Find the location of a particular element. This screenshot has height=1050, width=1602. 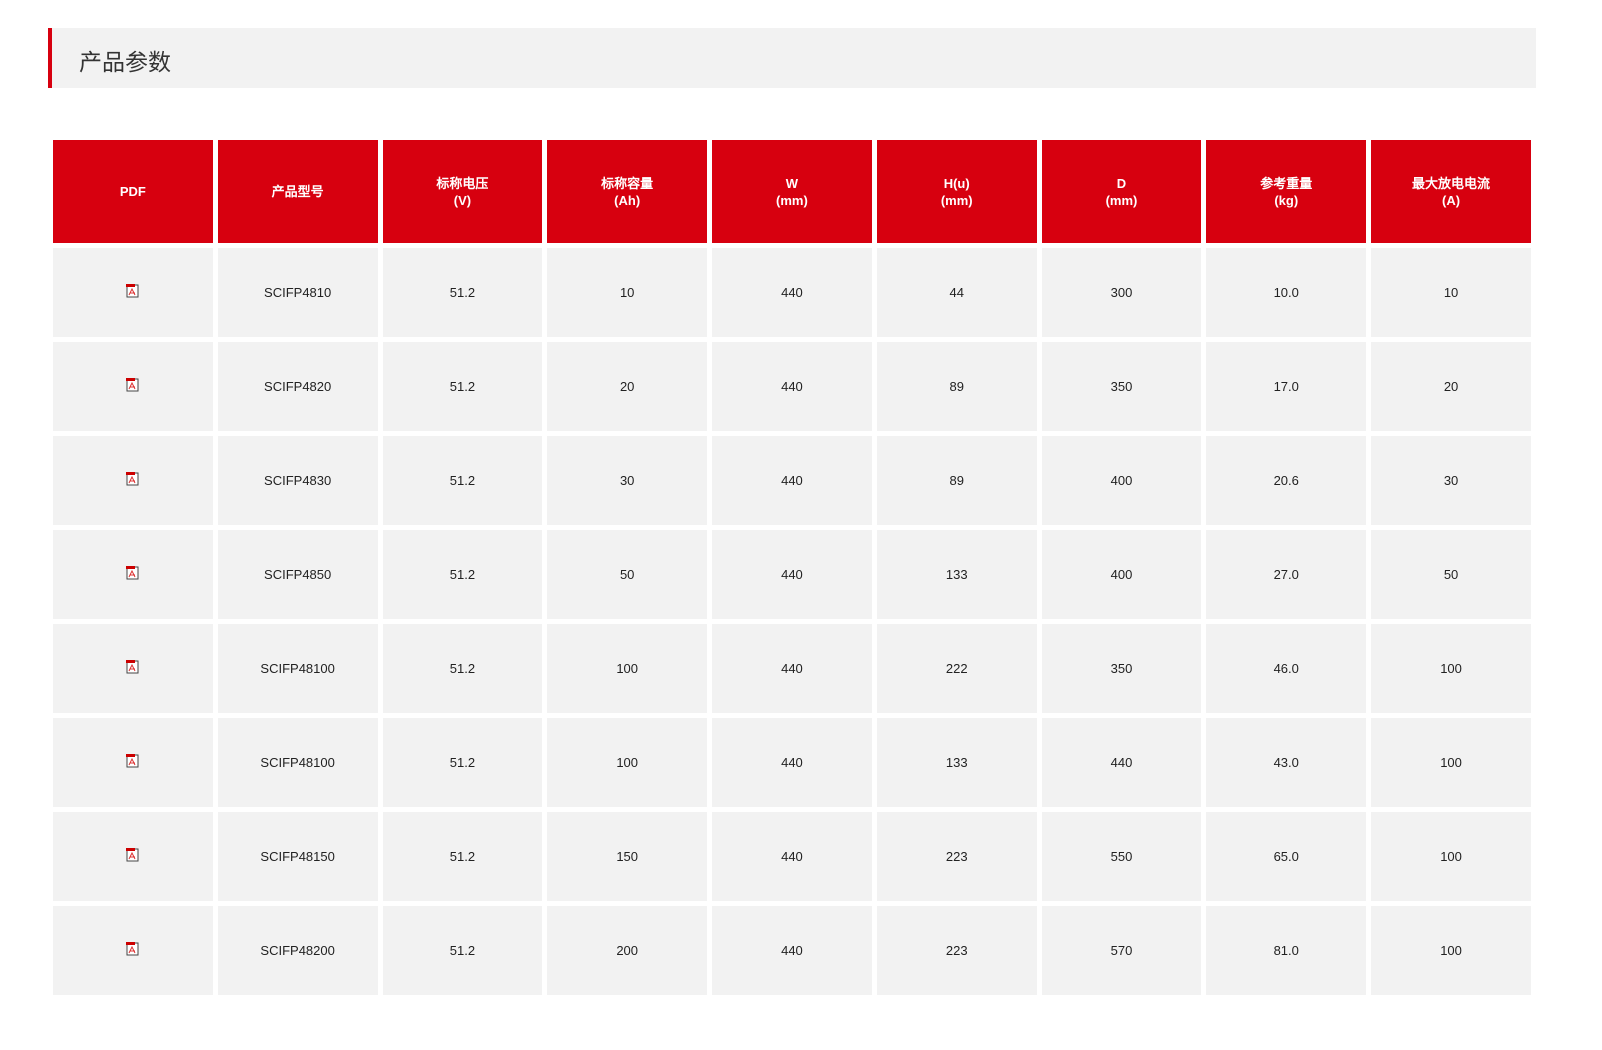

cell-max-current: 20 is located at coordinates (1451, 386).